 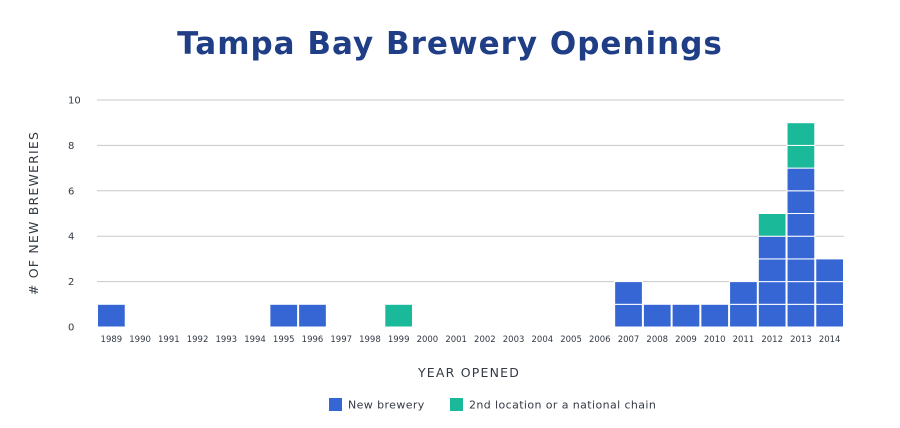 I want to click on x-tick-label: 2000, so click(x=428, y=340).